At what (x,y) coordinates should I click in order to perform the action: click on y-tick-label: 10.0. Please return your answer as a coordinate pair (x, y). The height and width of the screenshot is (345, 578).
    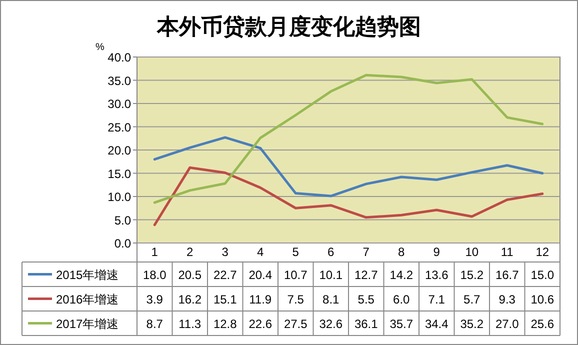
    Looking at the image, I should click on (120, 197).